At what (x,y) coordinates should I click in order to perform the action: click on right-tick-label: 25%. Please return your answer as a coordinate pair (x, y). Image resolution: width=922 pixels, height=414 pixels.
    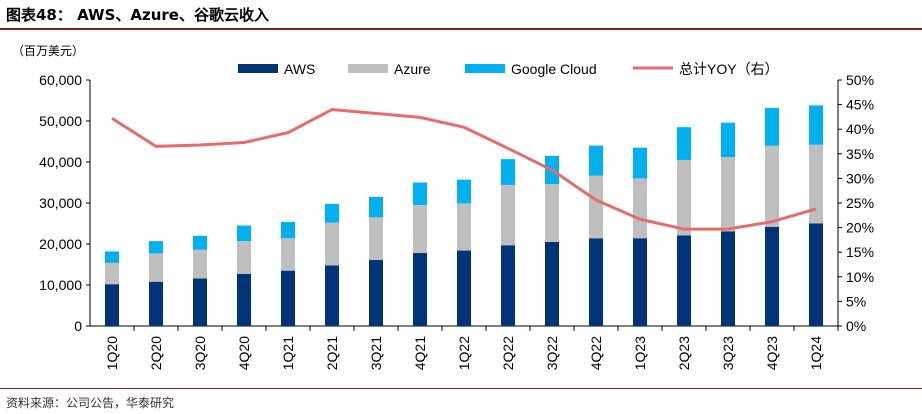
    Looking at the image, I should click on (860, 203).